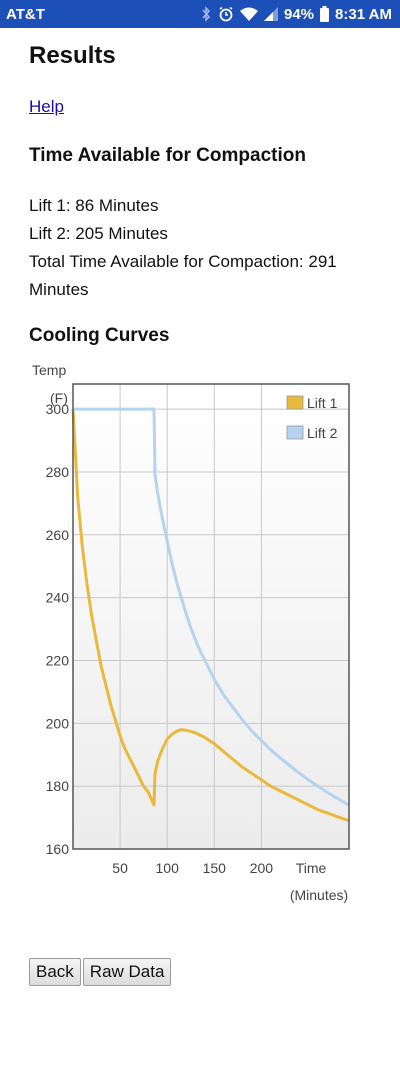 Image resolution: width=400 pixels, height=1067 pixels. Describe the element at coordinates (58, 786) in the screenshot. I see `y-tick-label: 180` at that location.